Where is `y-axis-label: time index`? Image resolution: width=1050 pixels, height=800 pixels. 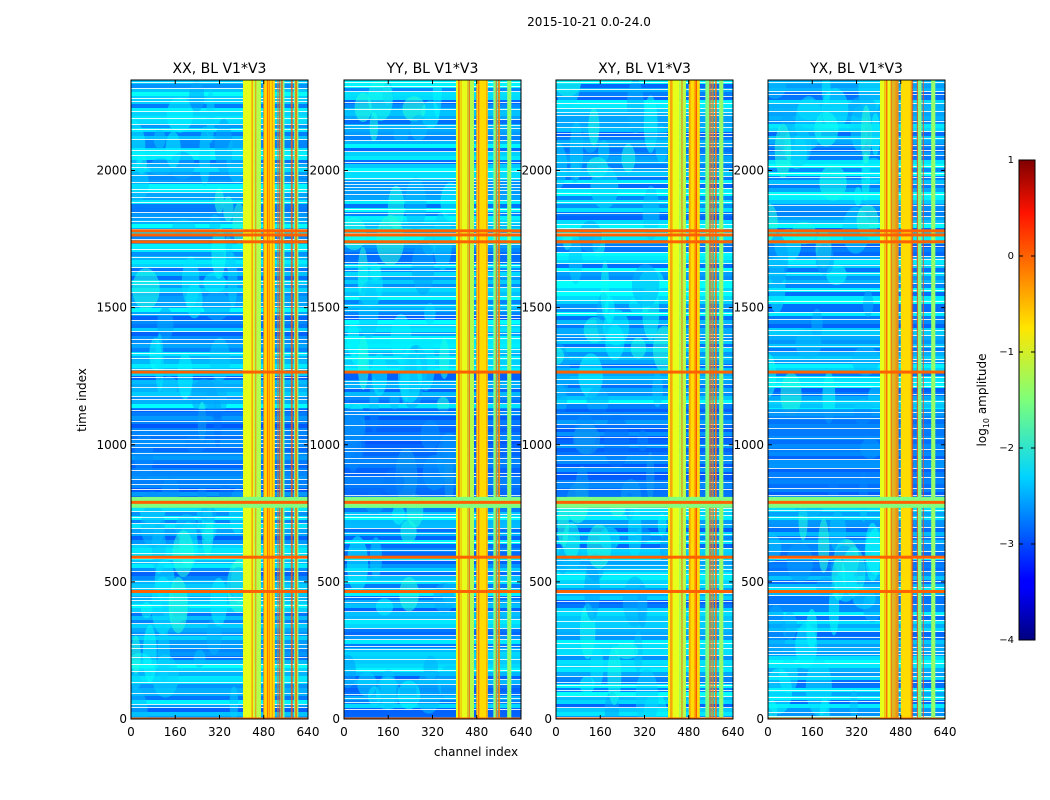
y-axis-label: time index is located at coordinates (82, 400).